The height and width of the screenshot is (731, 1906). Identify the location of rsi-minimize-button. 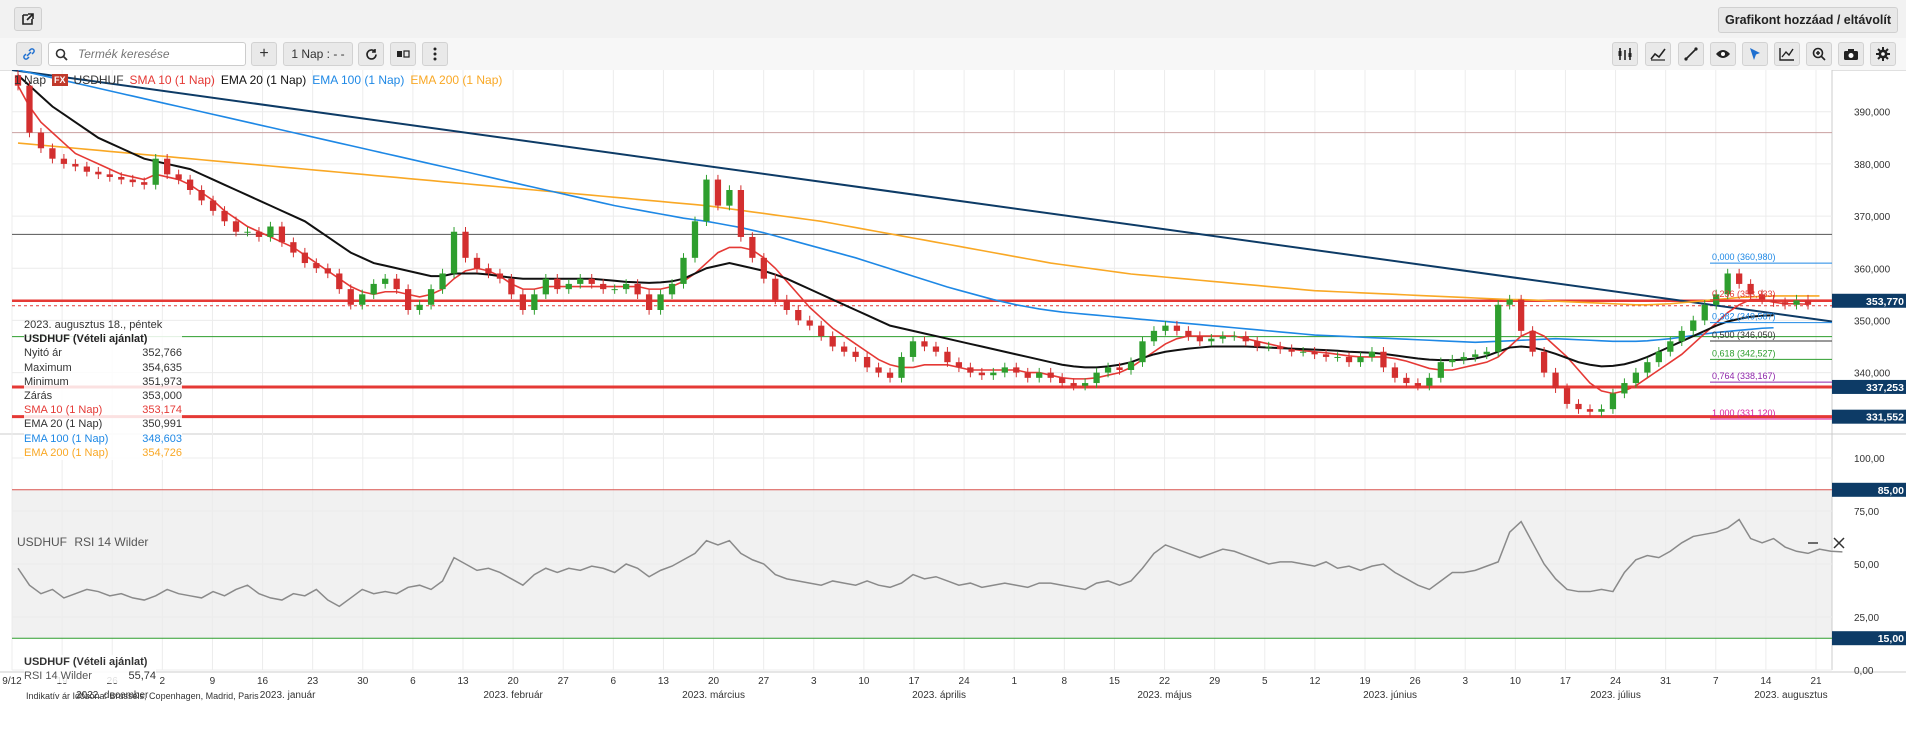
(1813, 543).